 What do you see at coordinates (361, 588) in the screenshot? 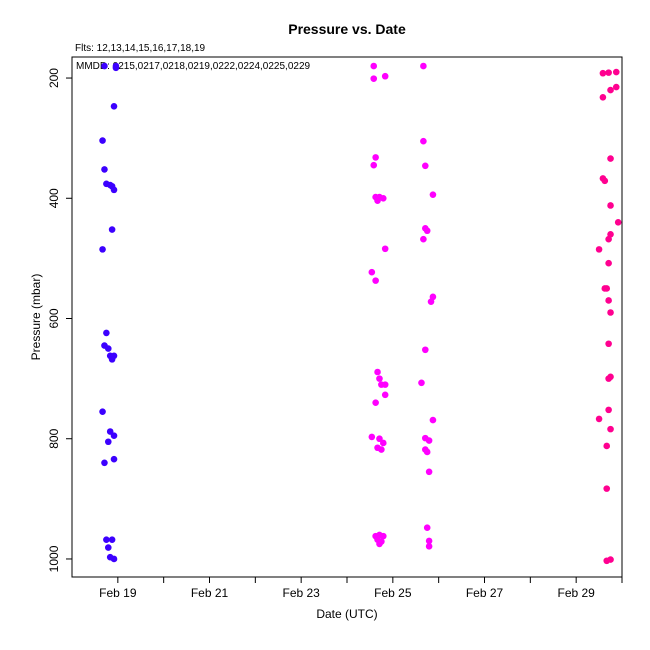
I see `x-axis: Feb 19 Feb 21 Feb 23 Feb 25 Feb 27 Feb 29` at bounding box center [361, 588].